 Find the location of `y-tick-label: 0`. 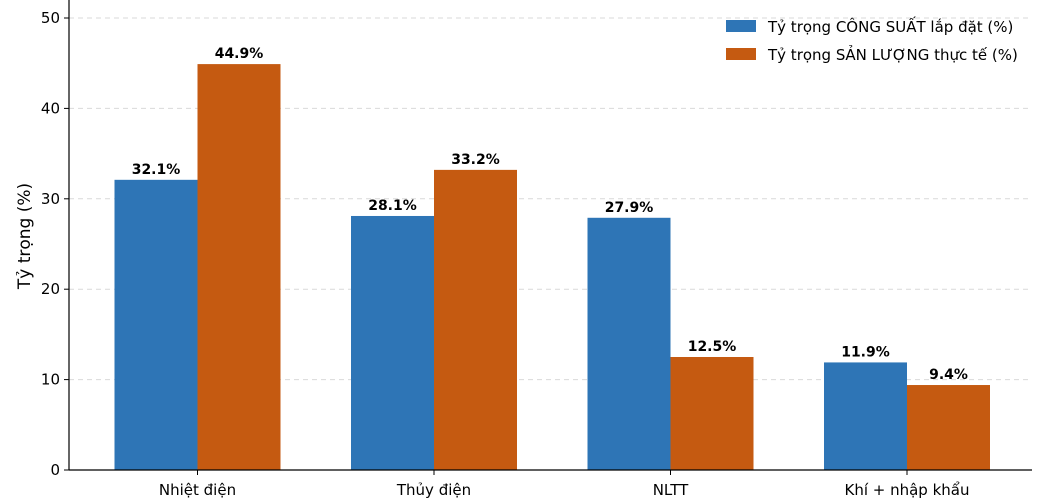

y-tick-label: 0 is located at coordinates (55, 470).